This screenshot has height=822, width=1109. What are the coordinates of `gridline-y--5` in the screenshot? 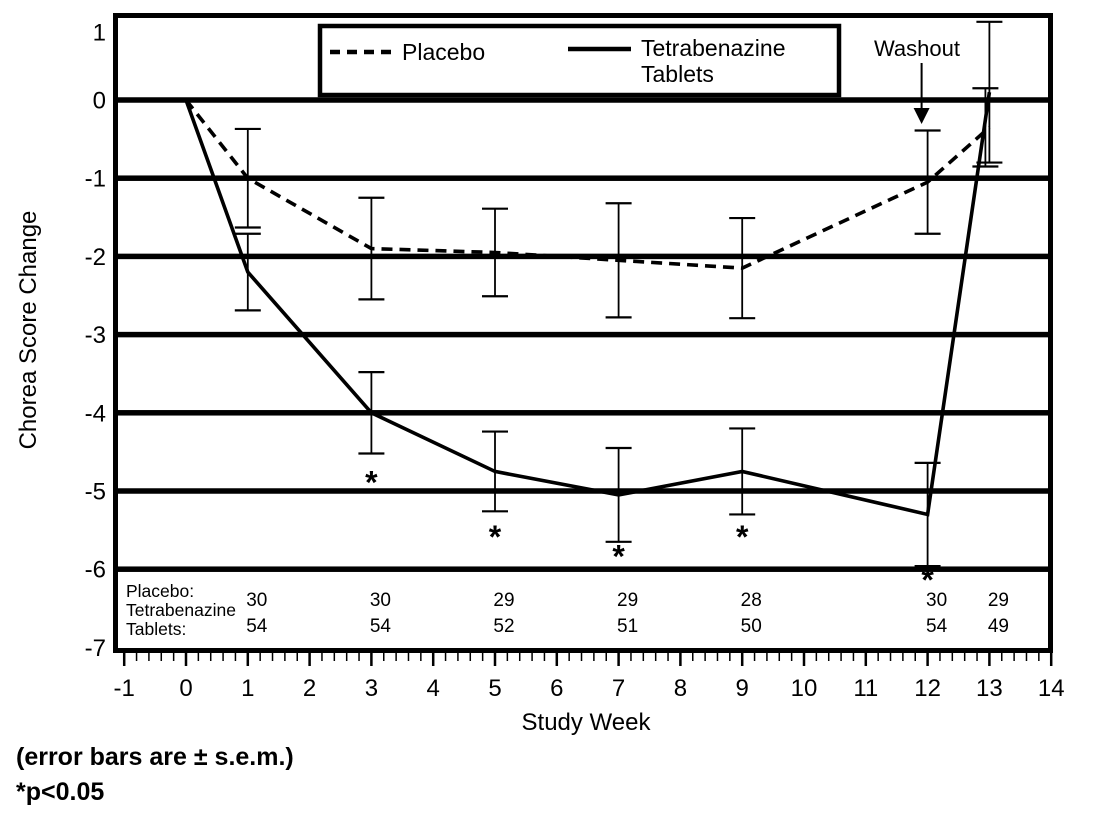 It's located at (583, 491).